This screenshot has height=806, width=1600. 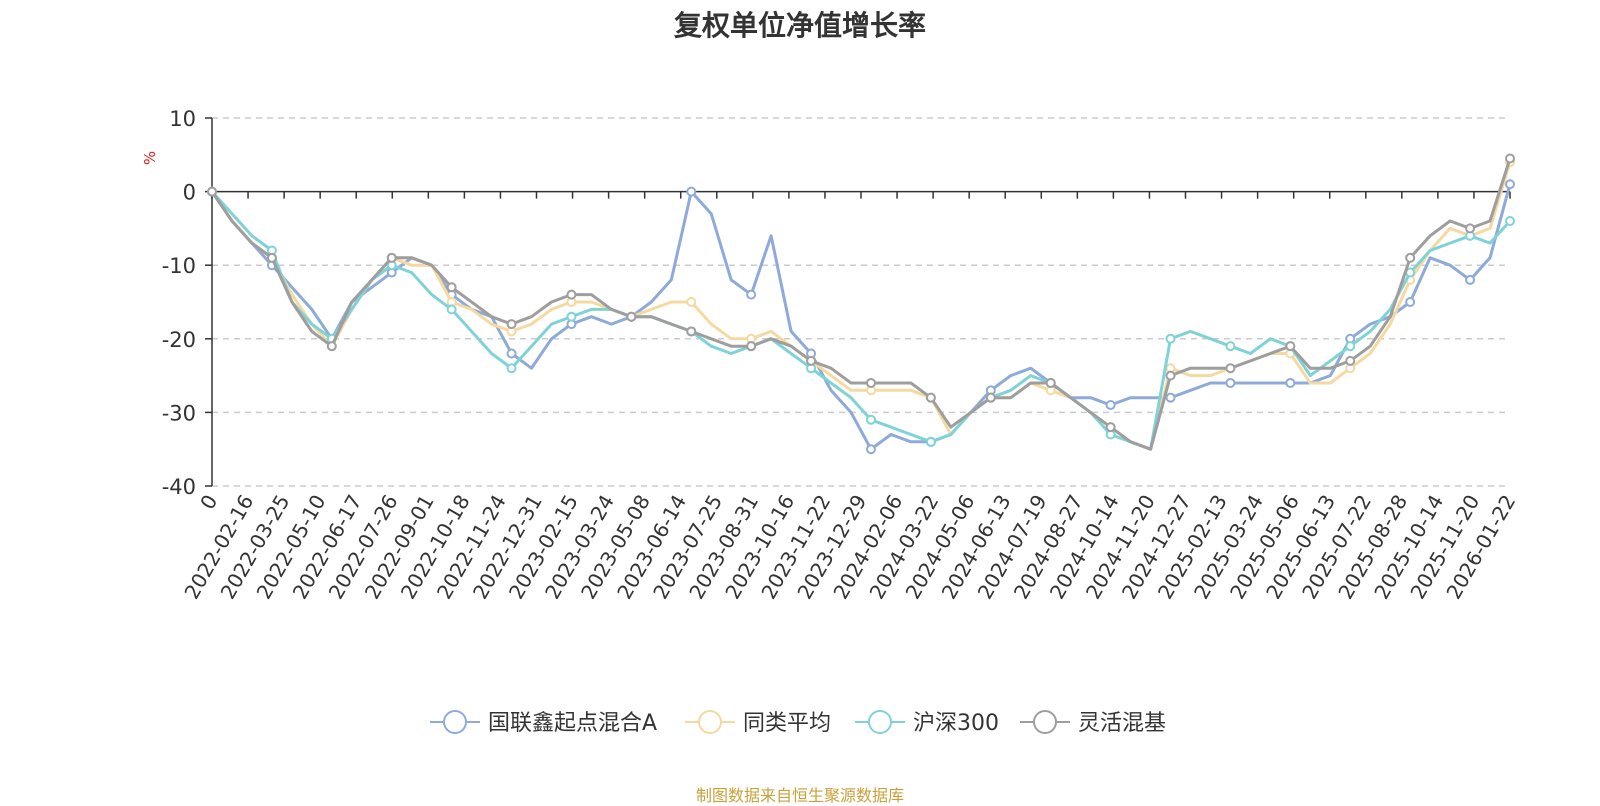 I want to click on legend: 国联鑫起点混合A 同类平均 沪深300 灵活混基, so click(x=798, y=723).